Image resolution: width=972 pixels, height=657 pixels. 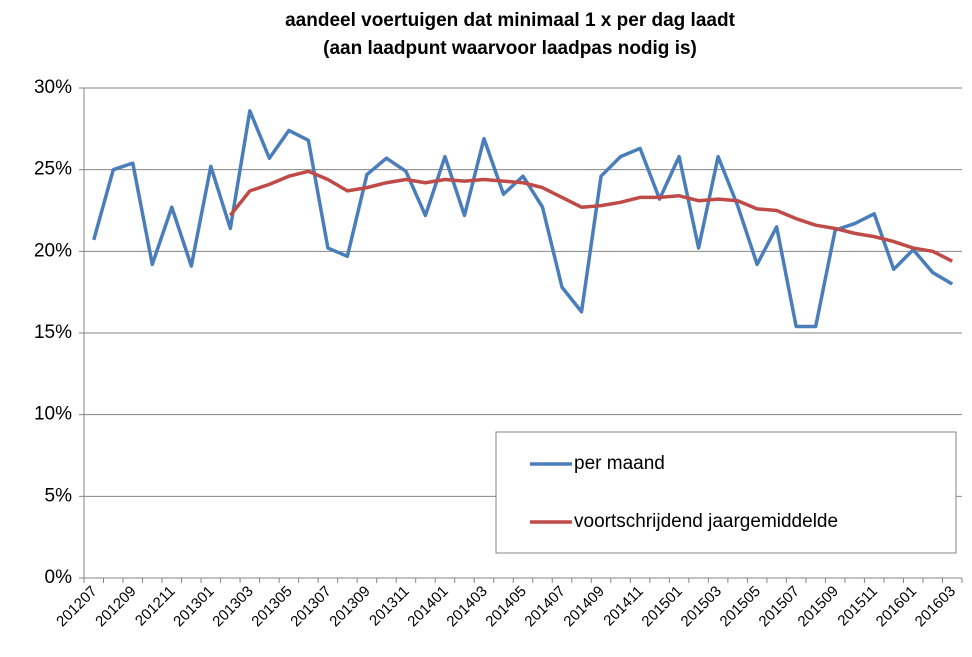 I want to click on x-tick-label: 201301, so click(x=193, y=606).